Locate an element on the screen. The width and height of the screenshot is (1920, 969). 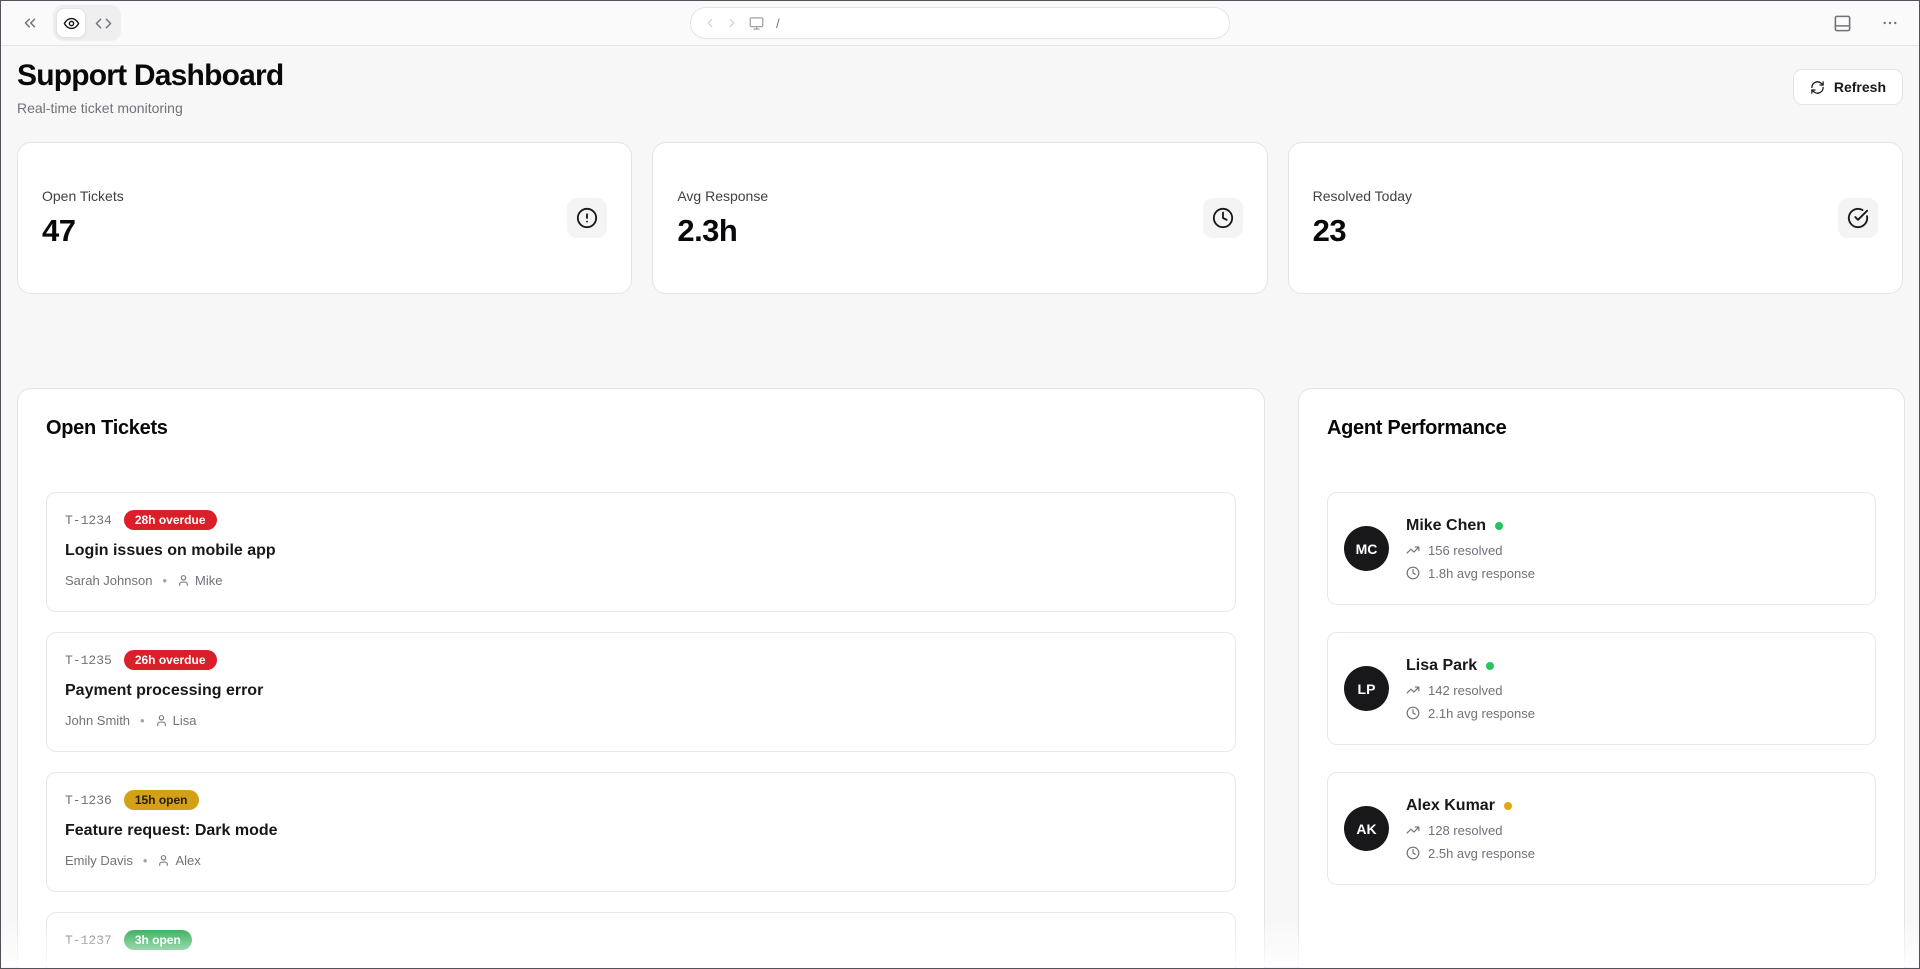
chevron-left-icon is located at coordinates (710, 23).